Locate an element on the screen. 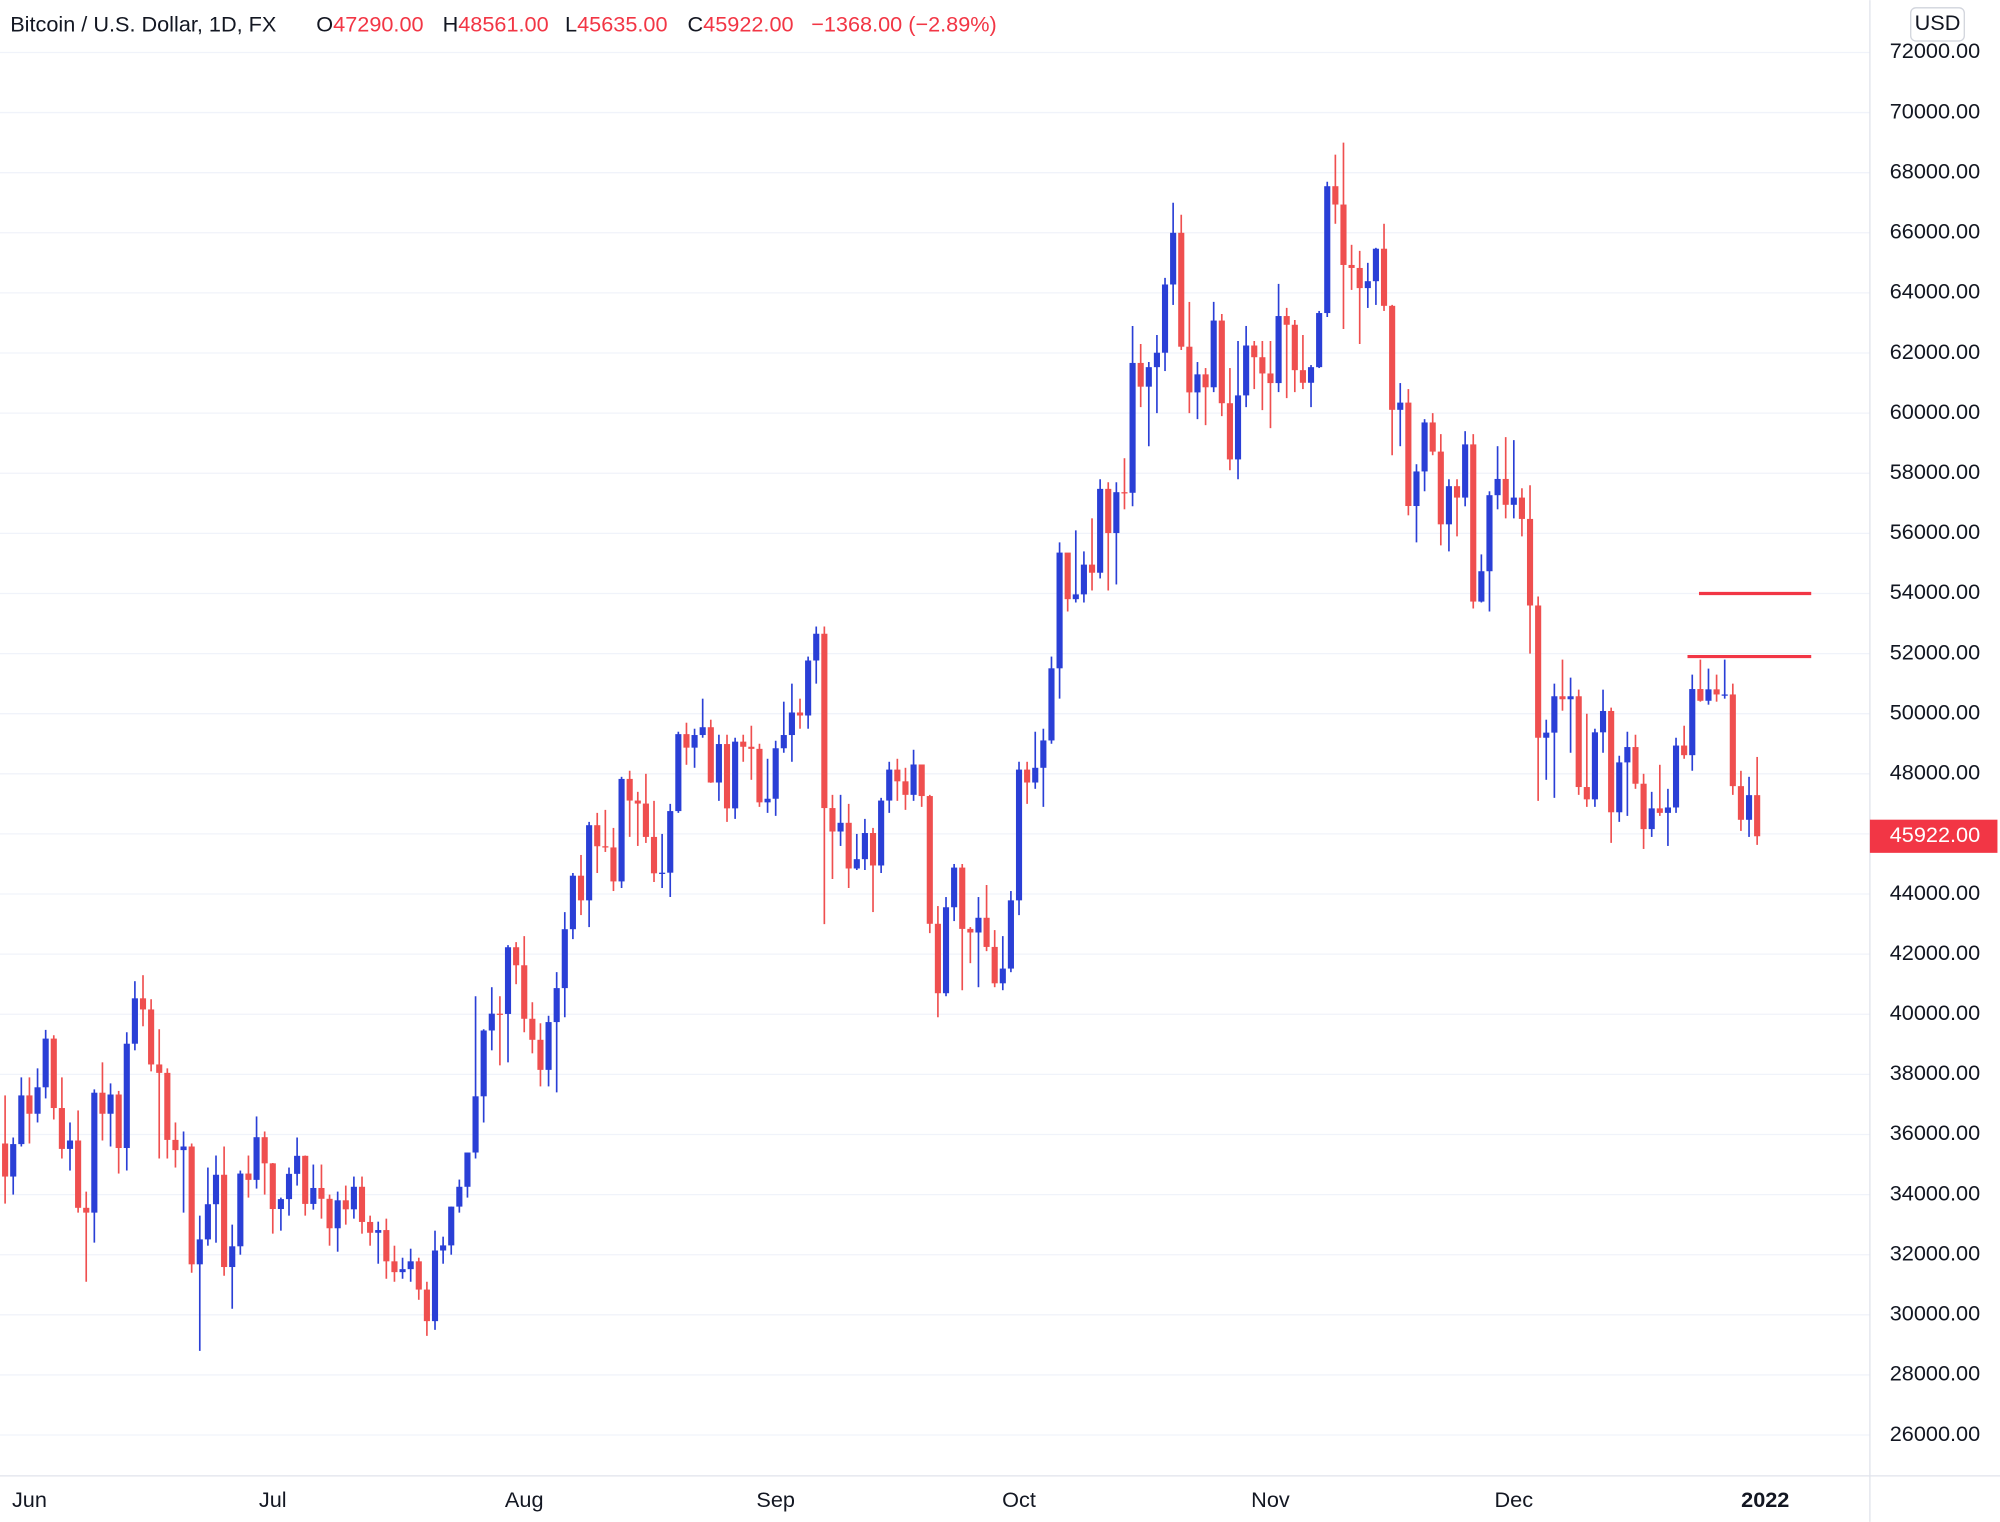 Image resolution: width=2000 pixels, height=1522 pixels. y-tick-label: 48000.00 is located at coordinates (1935, 772).